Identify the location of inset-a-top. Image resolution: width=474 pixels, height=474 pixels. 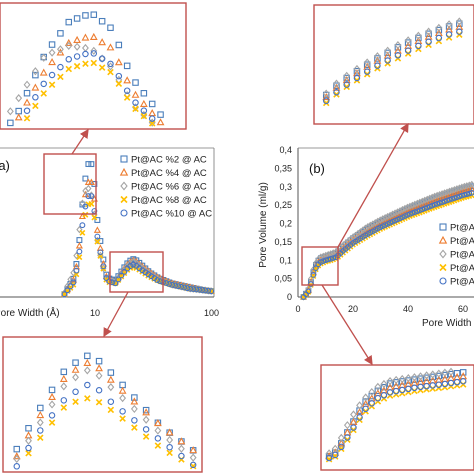
(93, 66).